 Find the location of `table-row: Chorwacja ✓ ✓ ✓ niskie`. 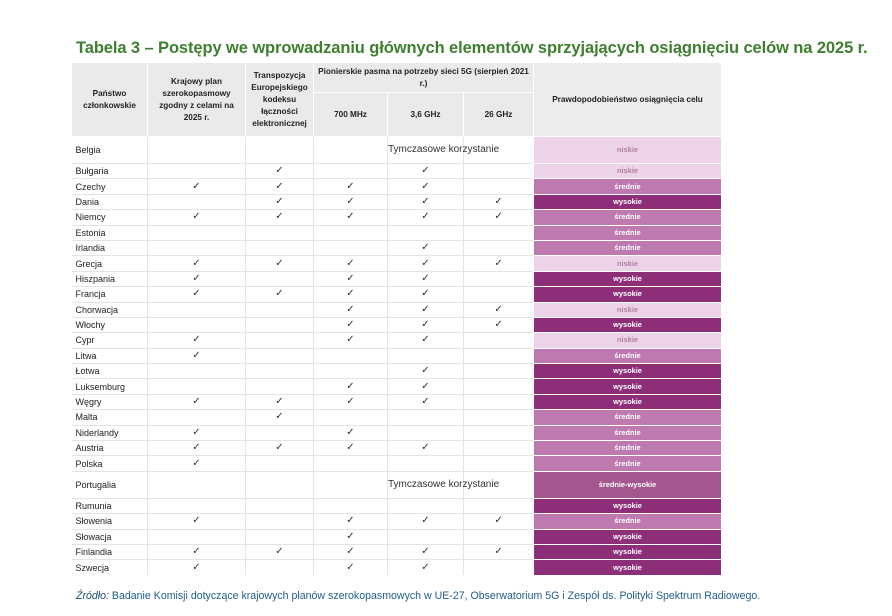

table-row: Chorwacja ✓ ✓ ✓ niskie is located at coordinates (397, 309).